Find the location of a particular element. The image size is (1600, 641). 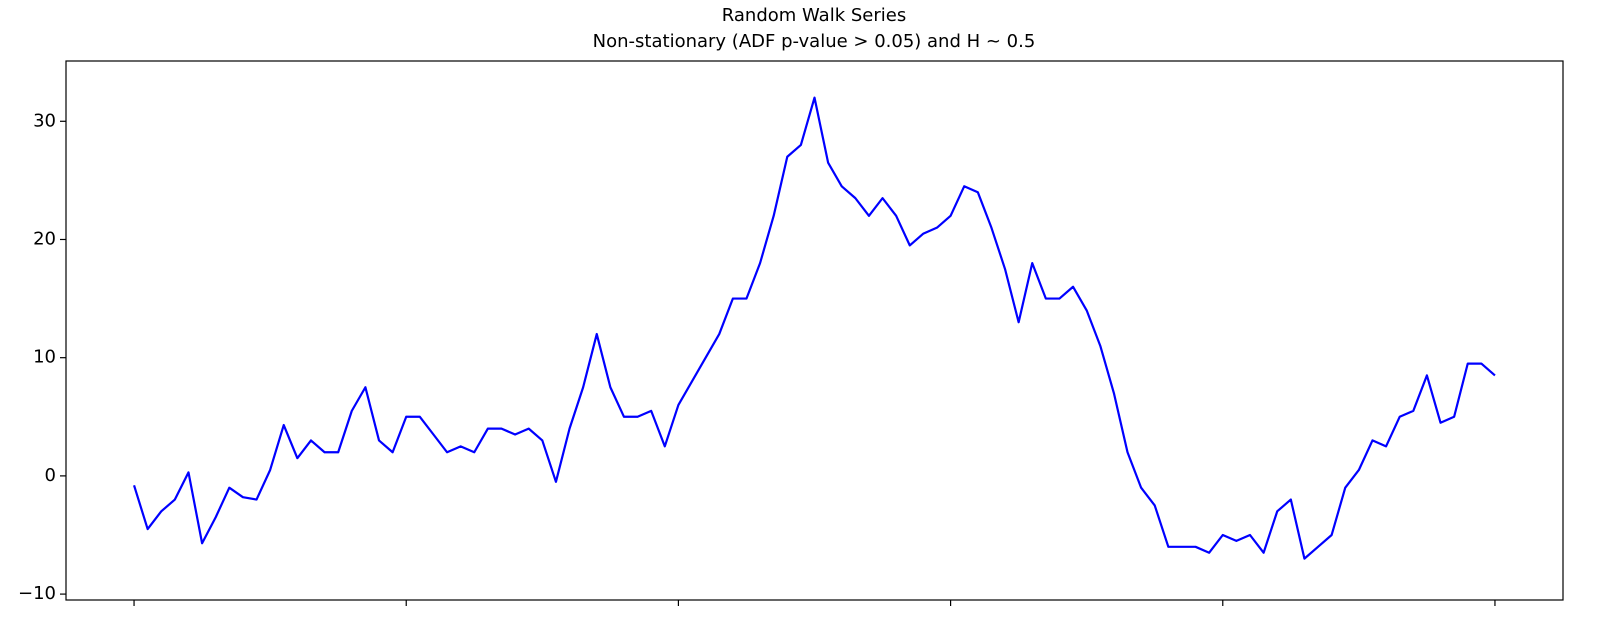

chart-title: Random Walk Series is located at coordinates (814, 15).